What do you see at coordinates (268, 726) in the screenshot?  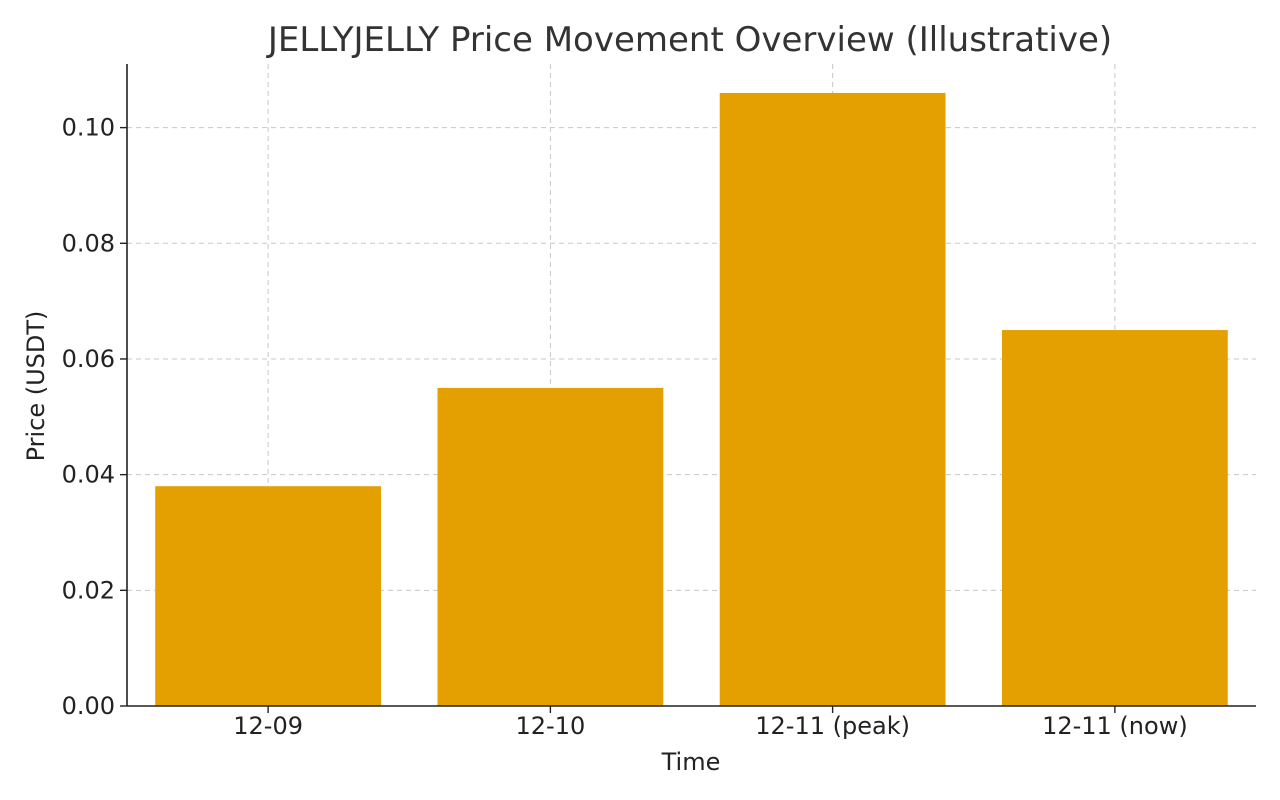 I see `x-tick-label: 12-09` at bounding box center [268, 726].